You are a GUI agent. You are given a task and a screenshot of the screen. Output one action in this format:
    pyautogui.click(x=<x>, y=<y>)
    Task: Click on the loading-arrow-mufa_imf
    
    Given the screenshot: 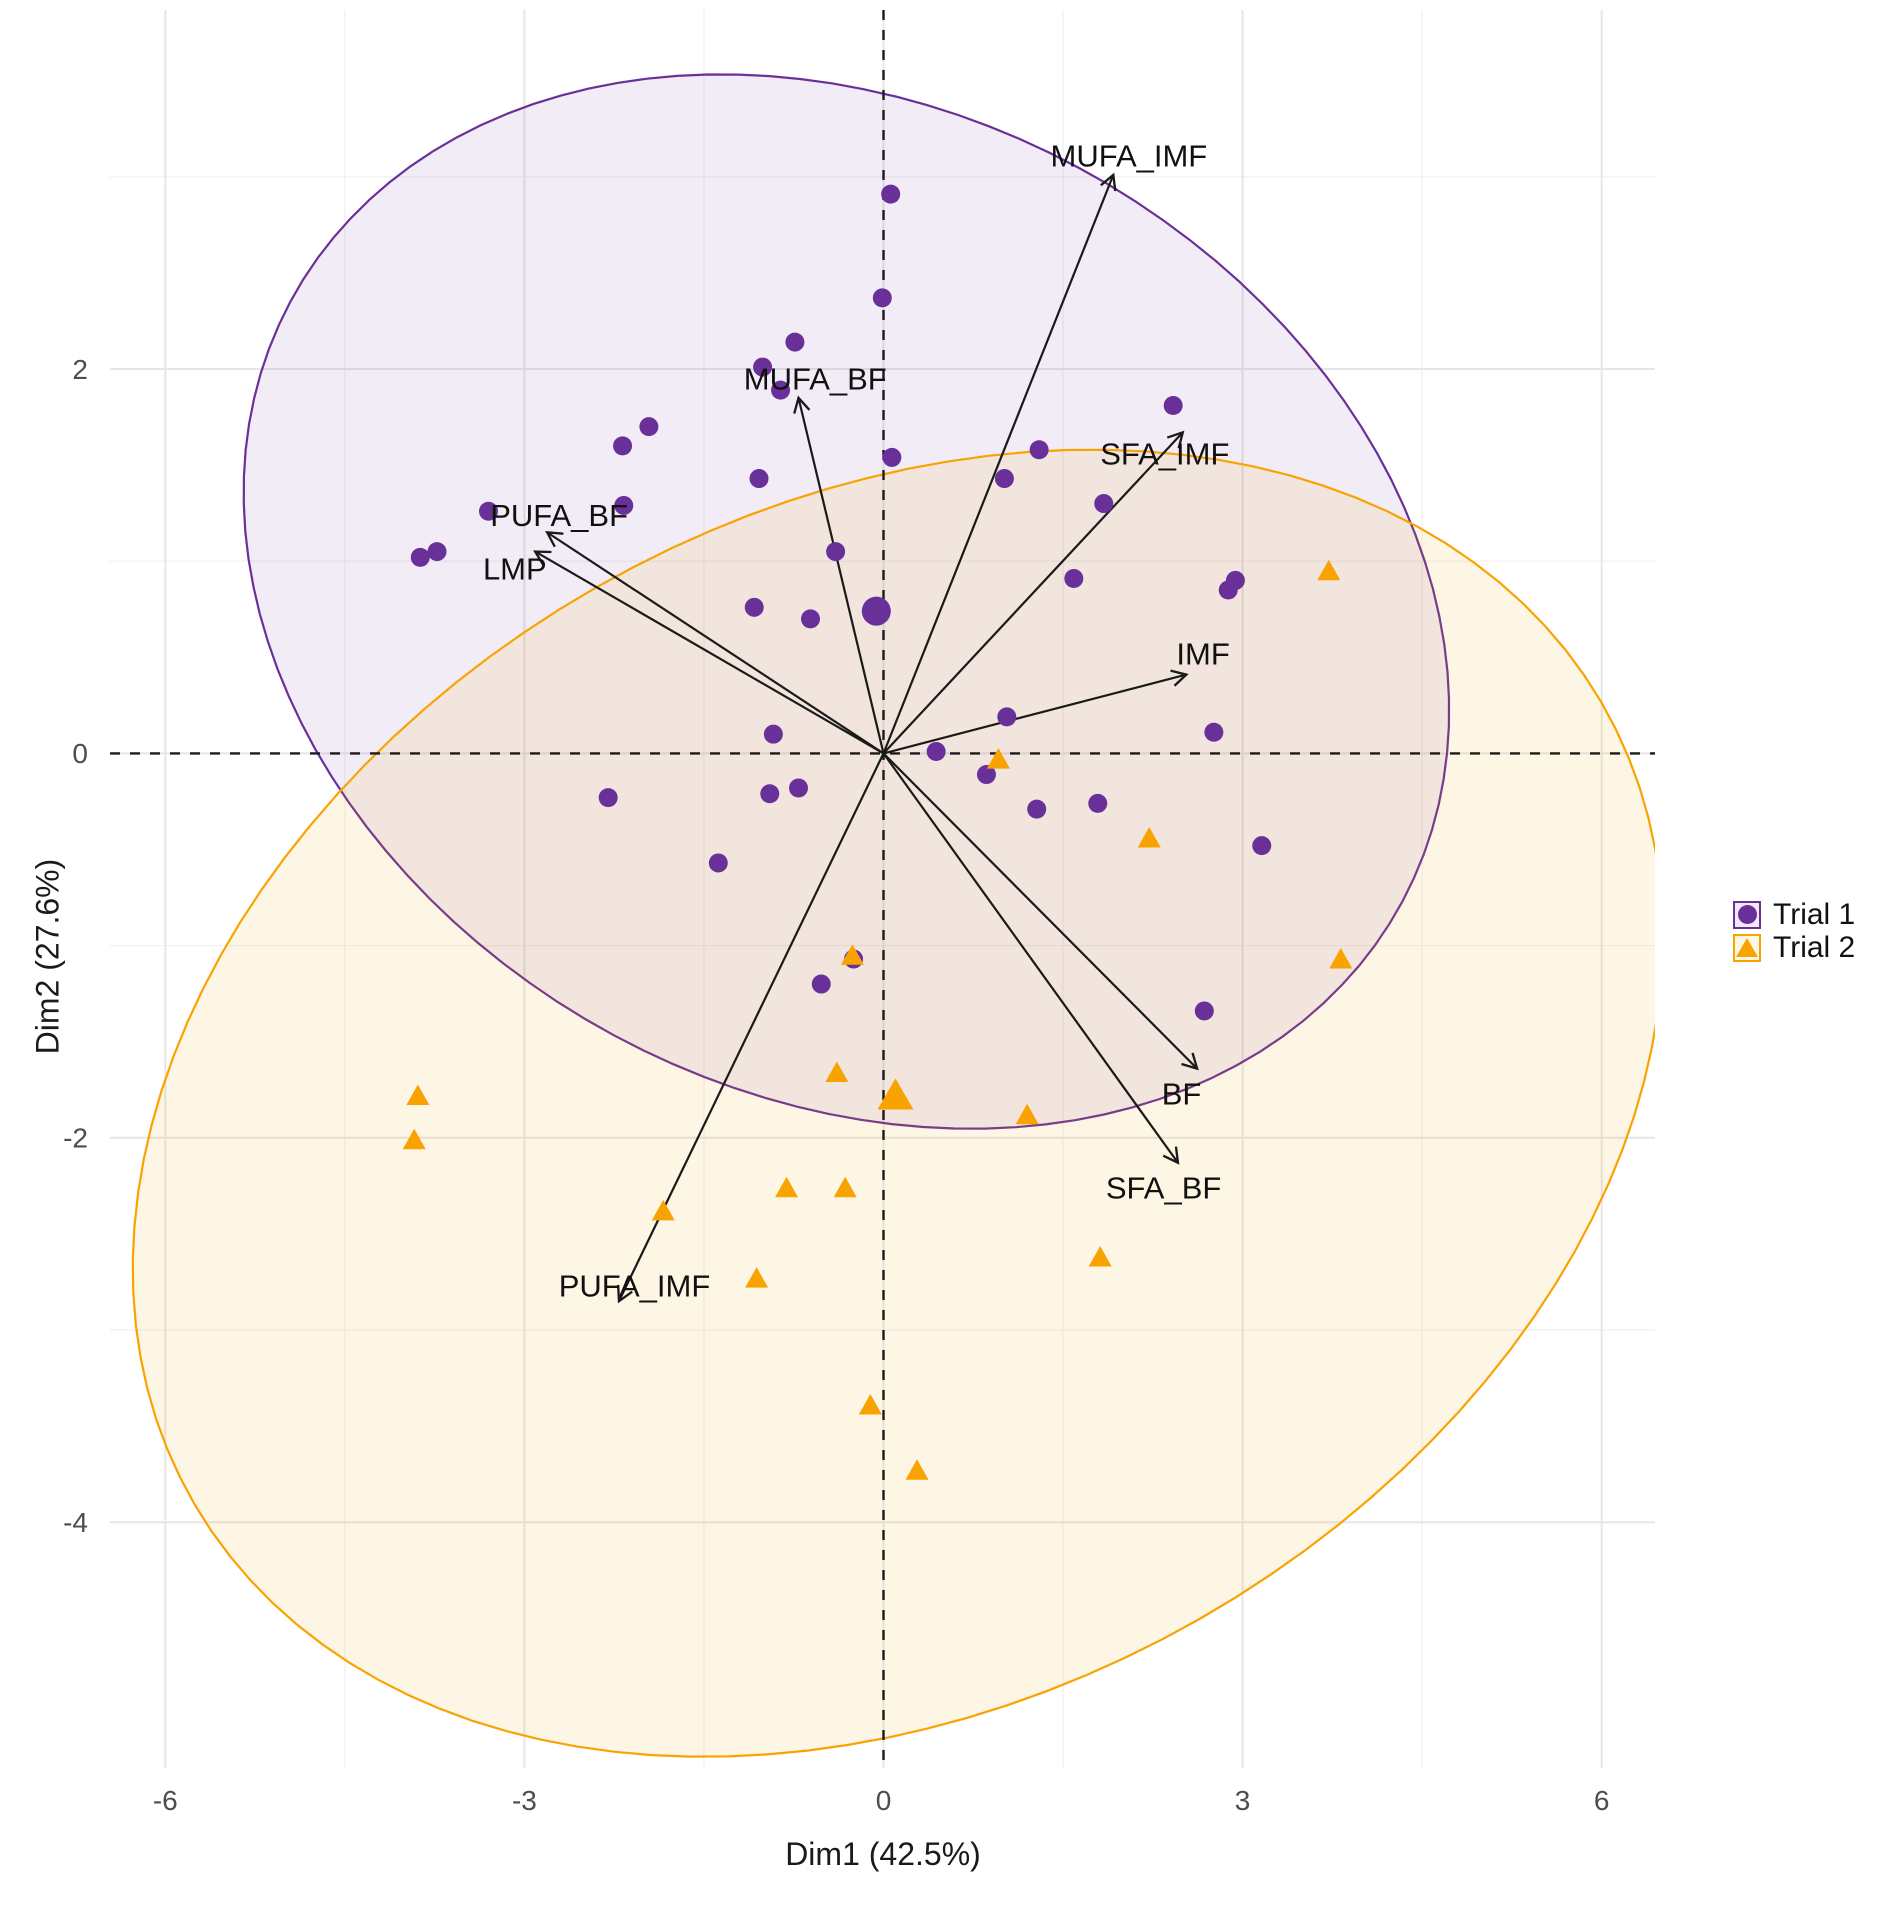 What is the action you would take?
    pyautogui.click(x=999, y=463)
    